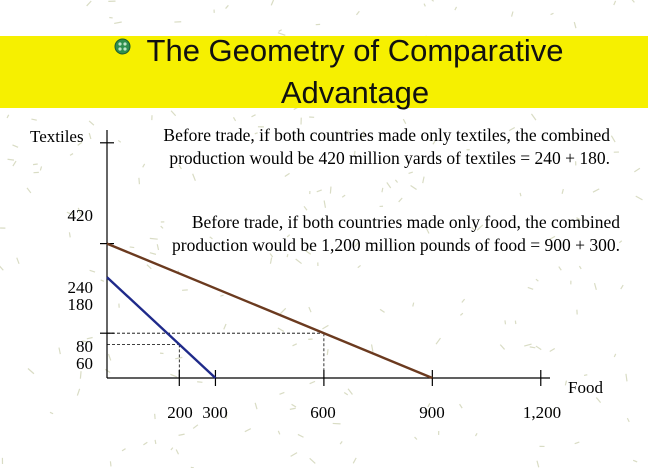 This screenshot has width=648, height=468. What do you see at coordinates (323, 412) in the screenshot?
I see `x-tick-label: 600` at bounding box center [323, 412].